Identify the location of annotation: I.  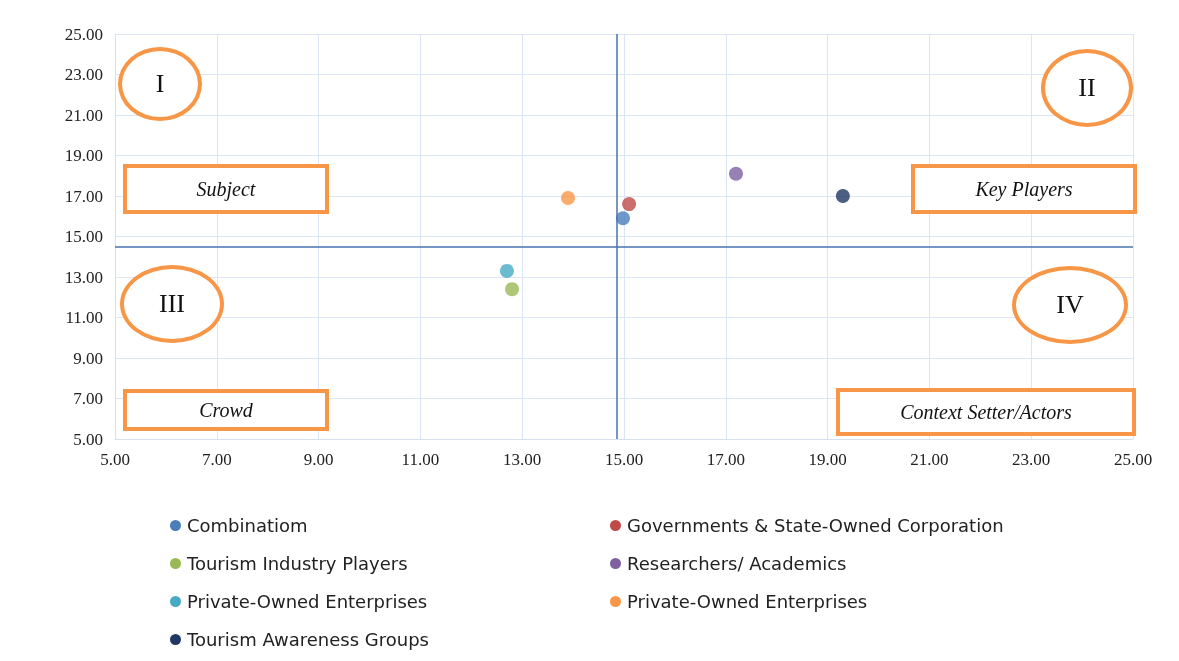
(160, 84).